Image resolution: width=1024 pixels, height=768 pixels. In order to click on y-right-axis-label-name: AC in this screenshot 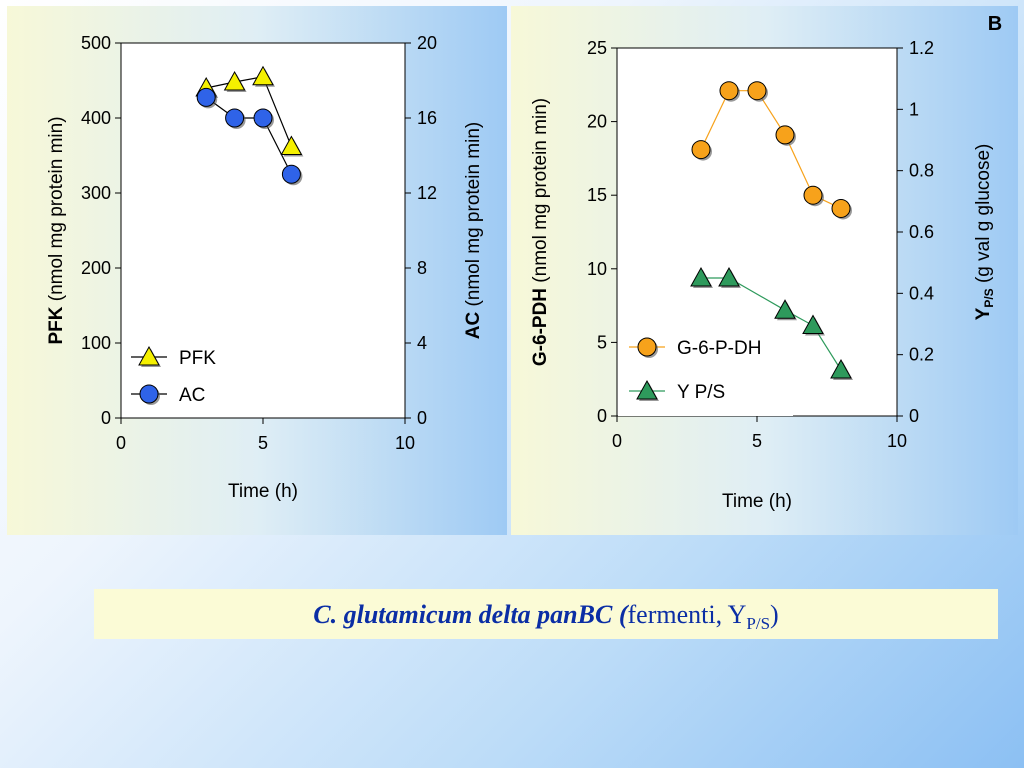, I will do `click(473, 326)`.